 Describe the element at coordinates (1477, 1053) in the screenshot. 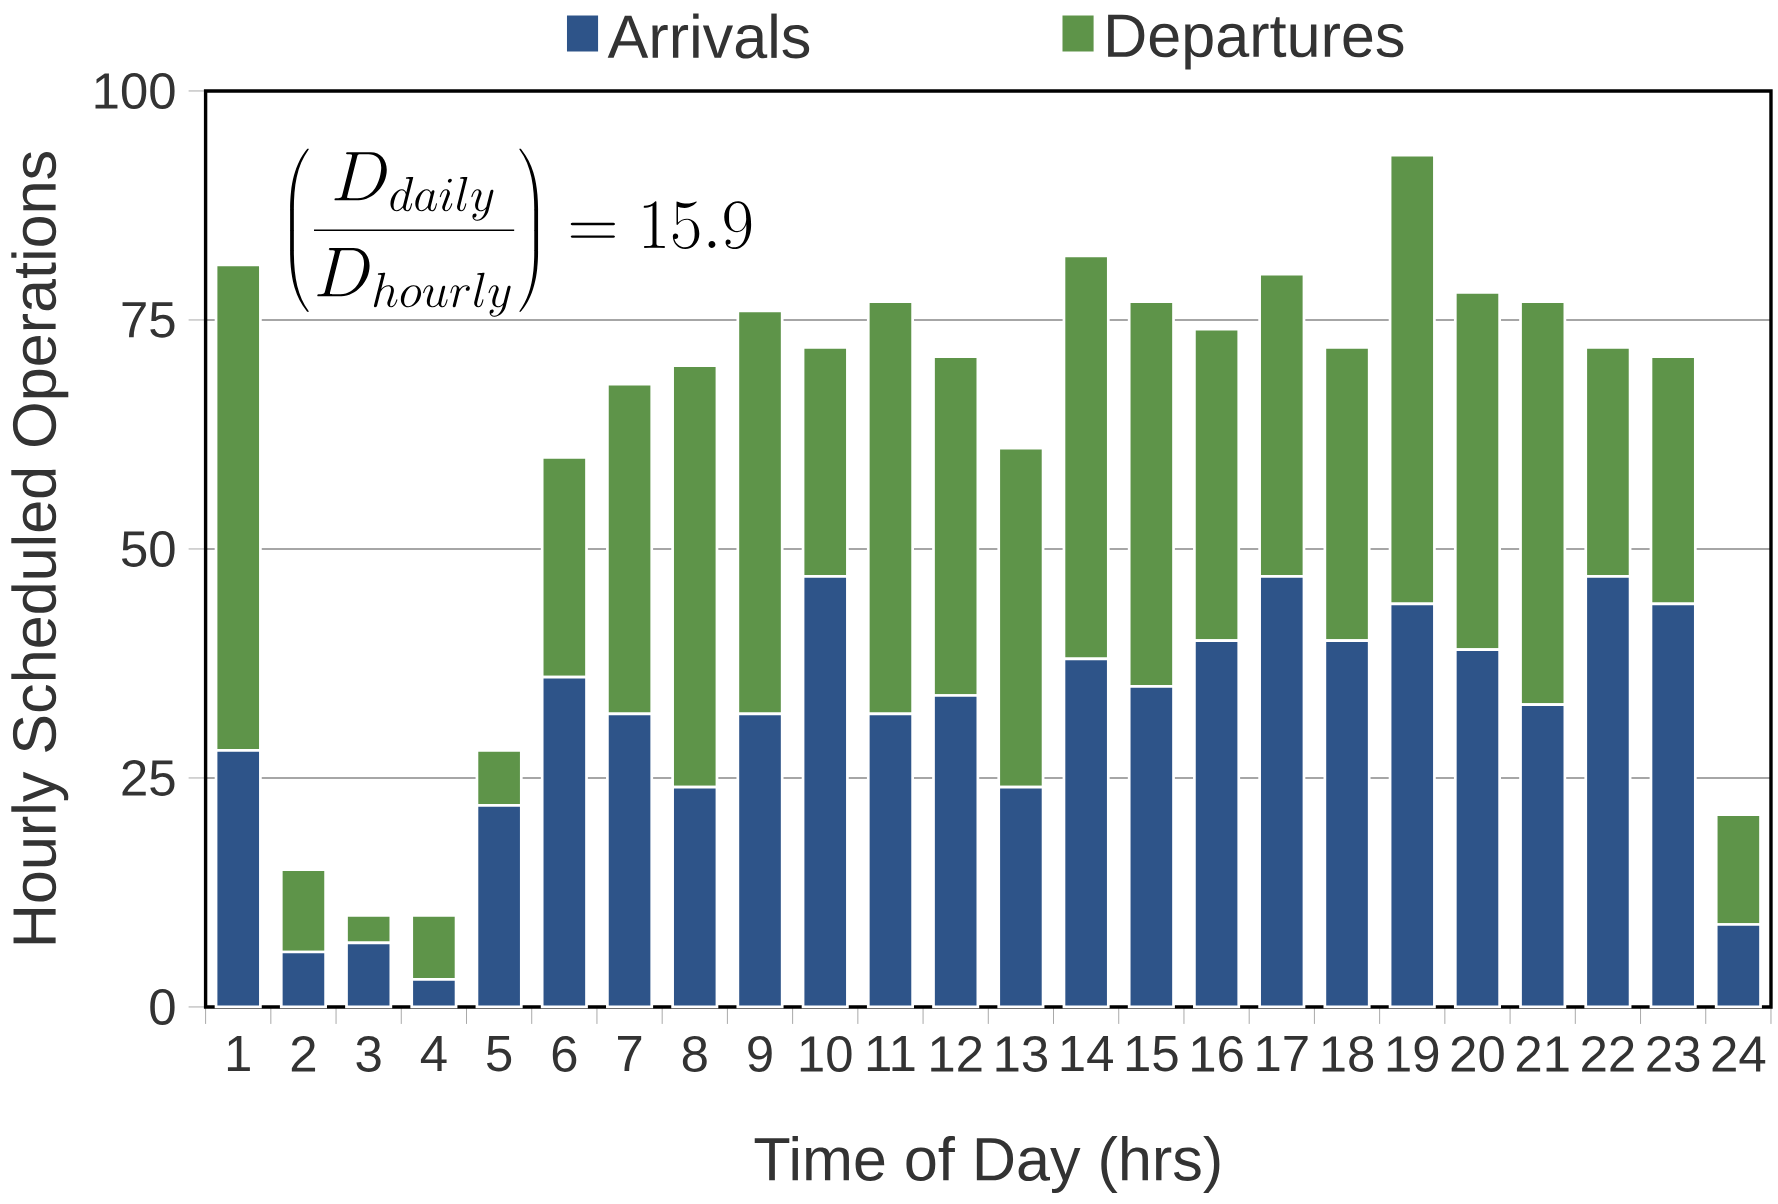

I see `x-tick-label: 20` at that location.